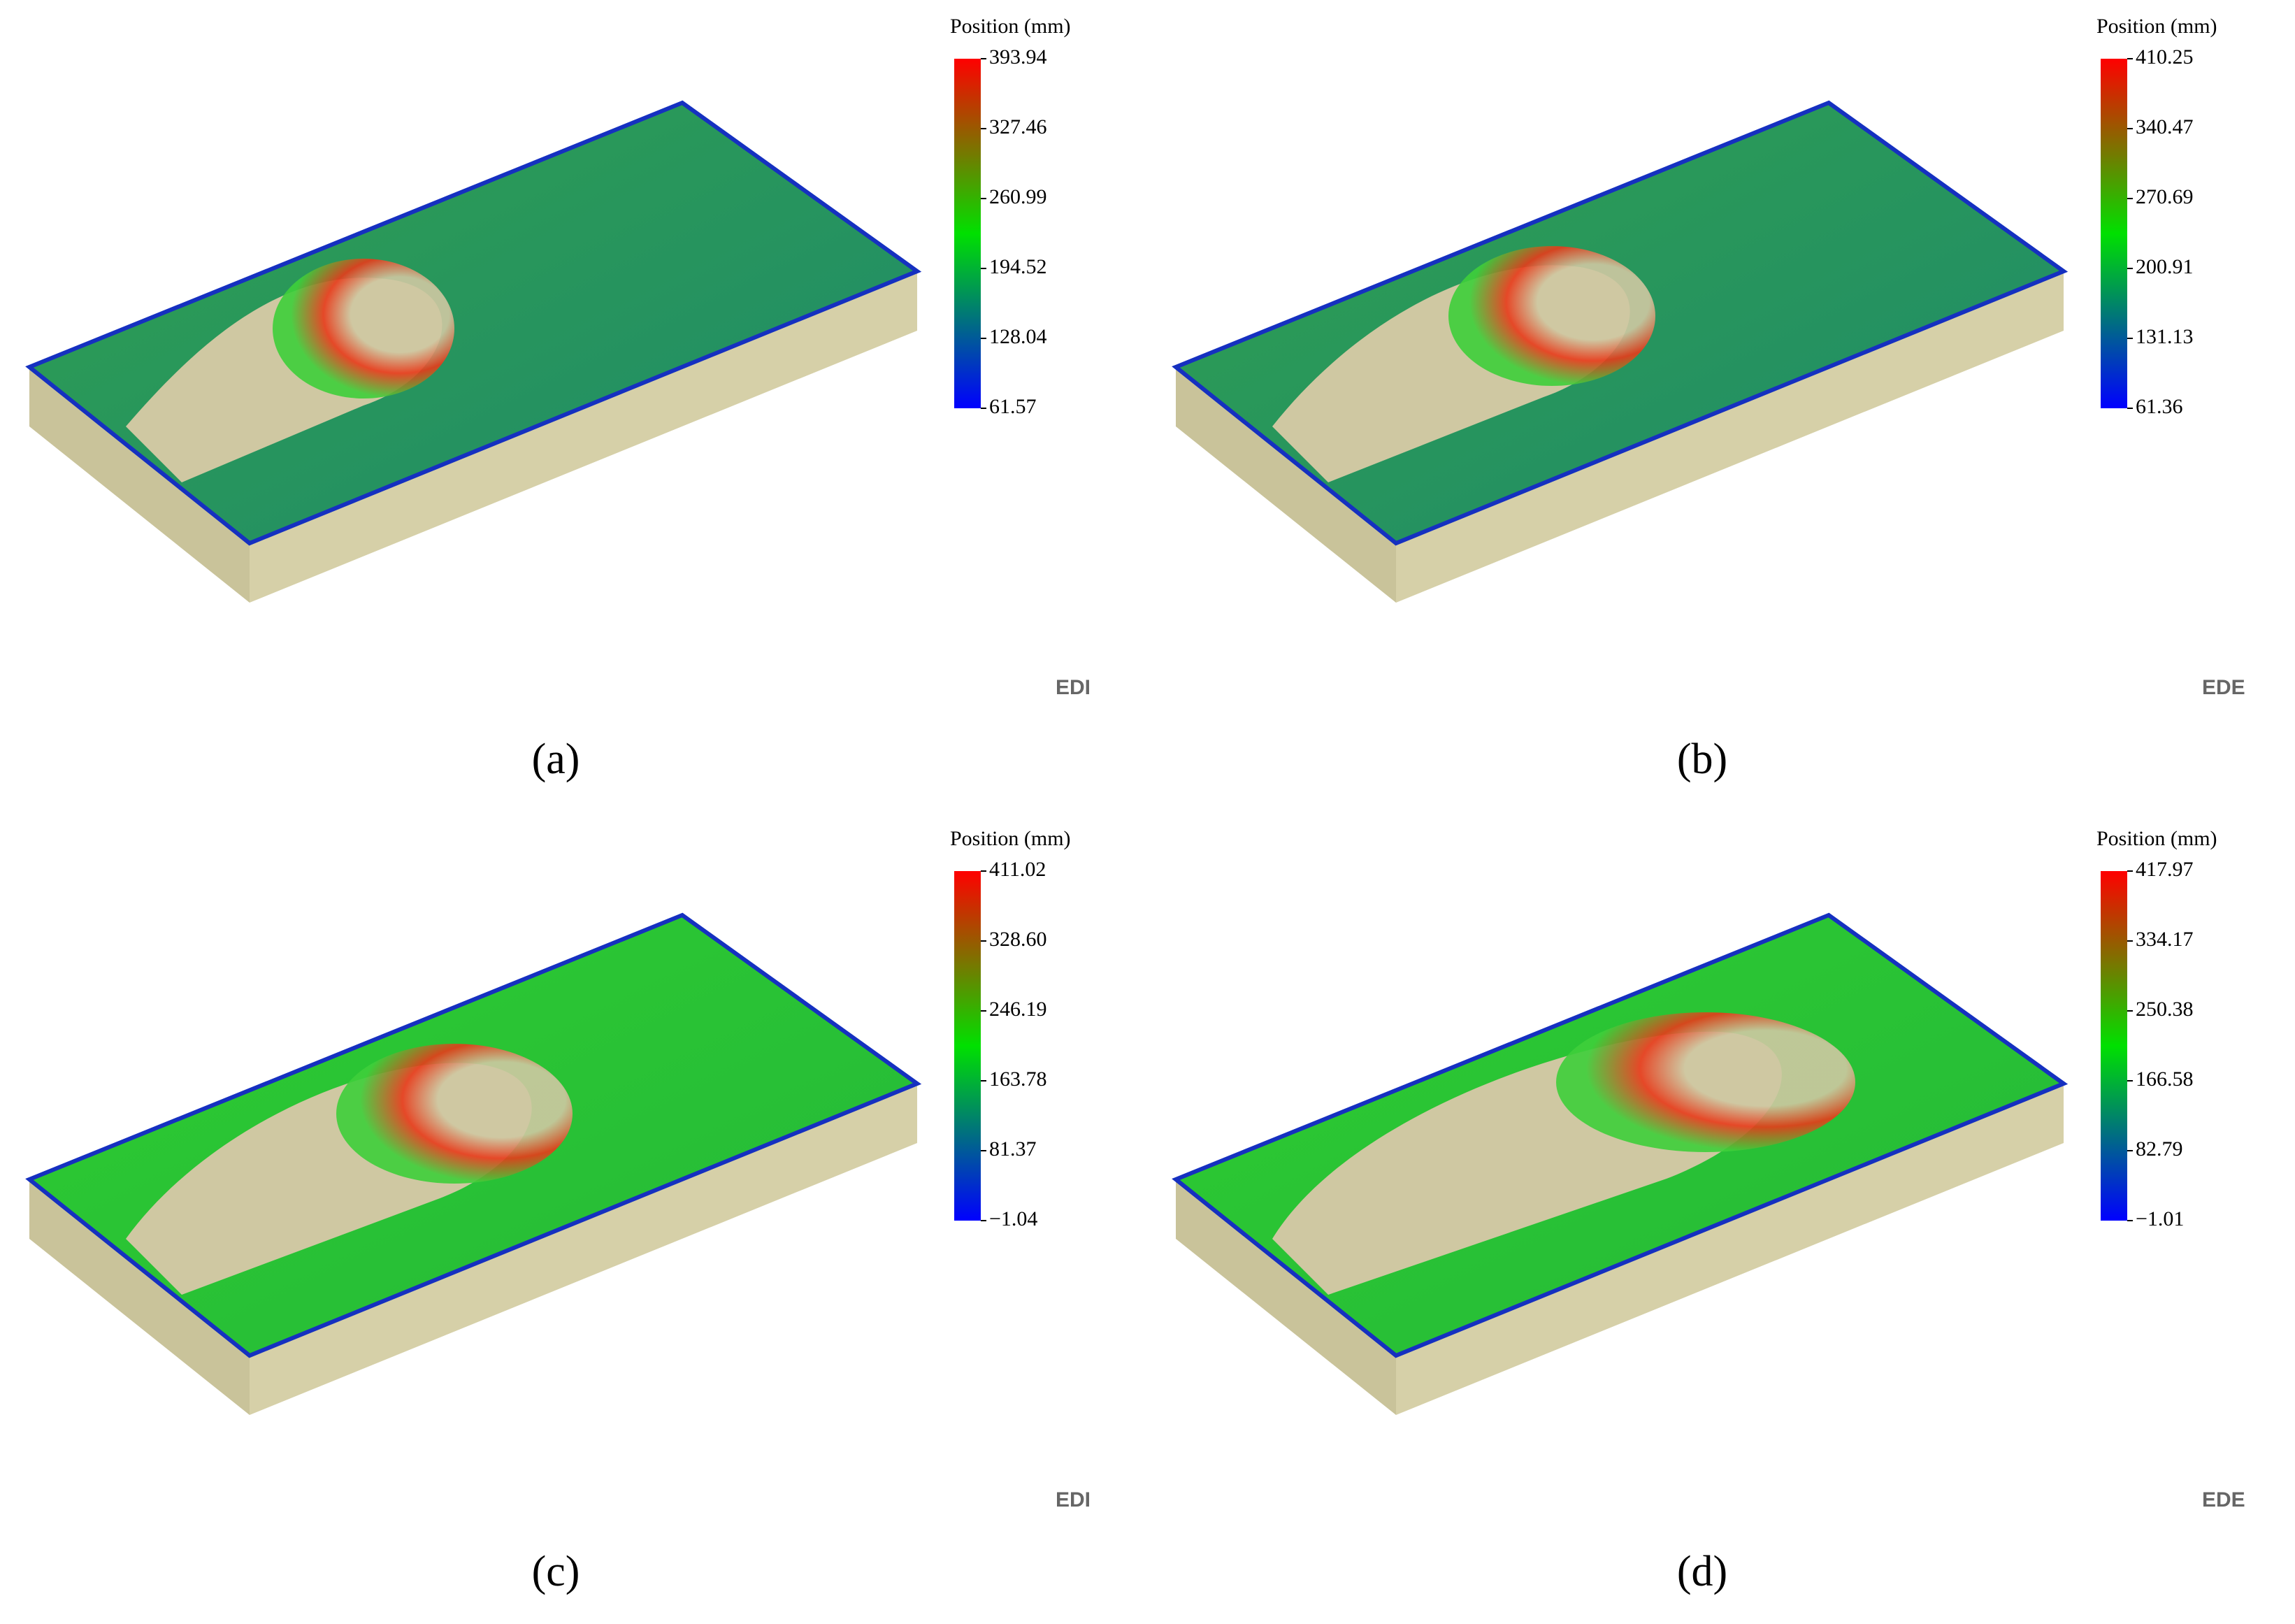 This screenshot has height=1624, width=2295. Describe the element at coordinates (556, 1572) in the screenshot. I see `panel-caption: (c)` at that location.